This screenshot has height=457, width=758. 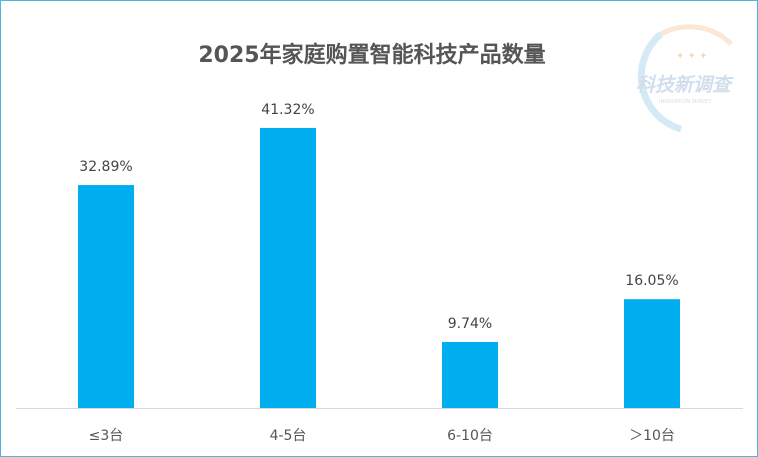 What do you see at coordinates (287, 110) in the screenshot?
I see `data-label: 41.32%` at bounding box center [287, 110].